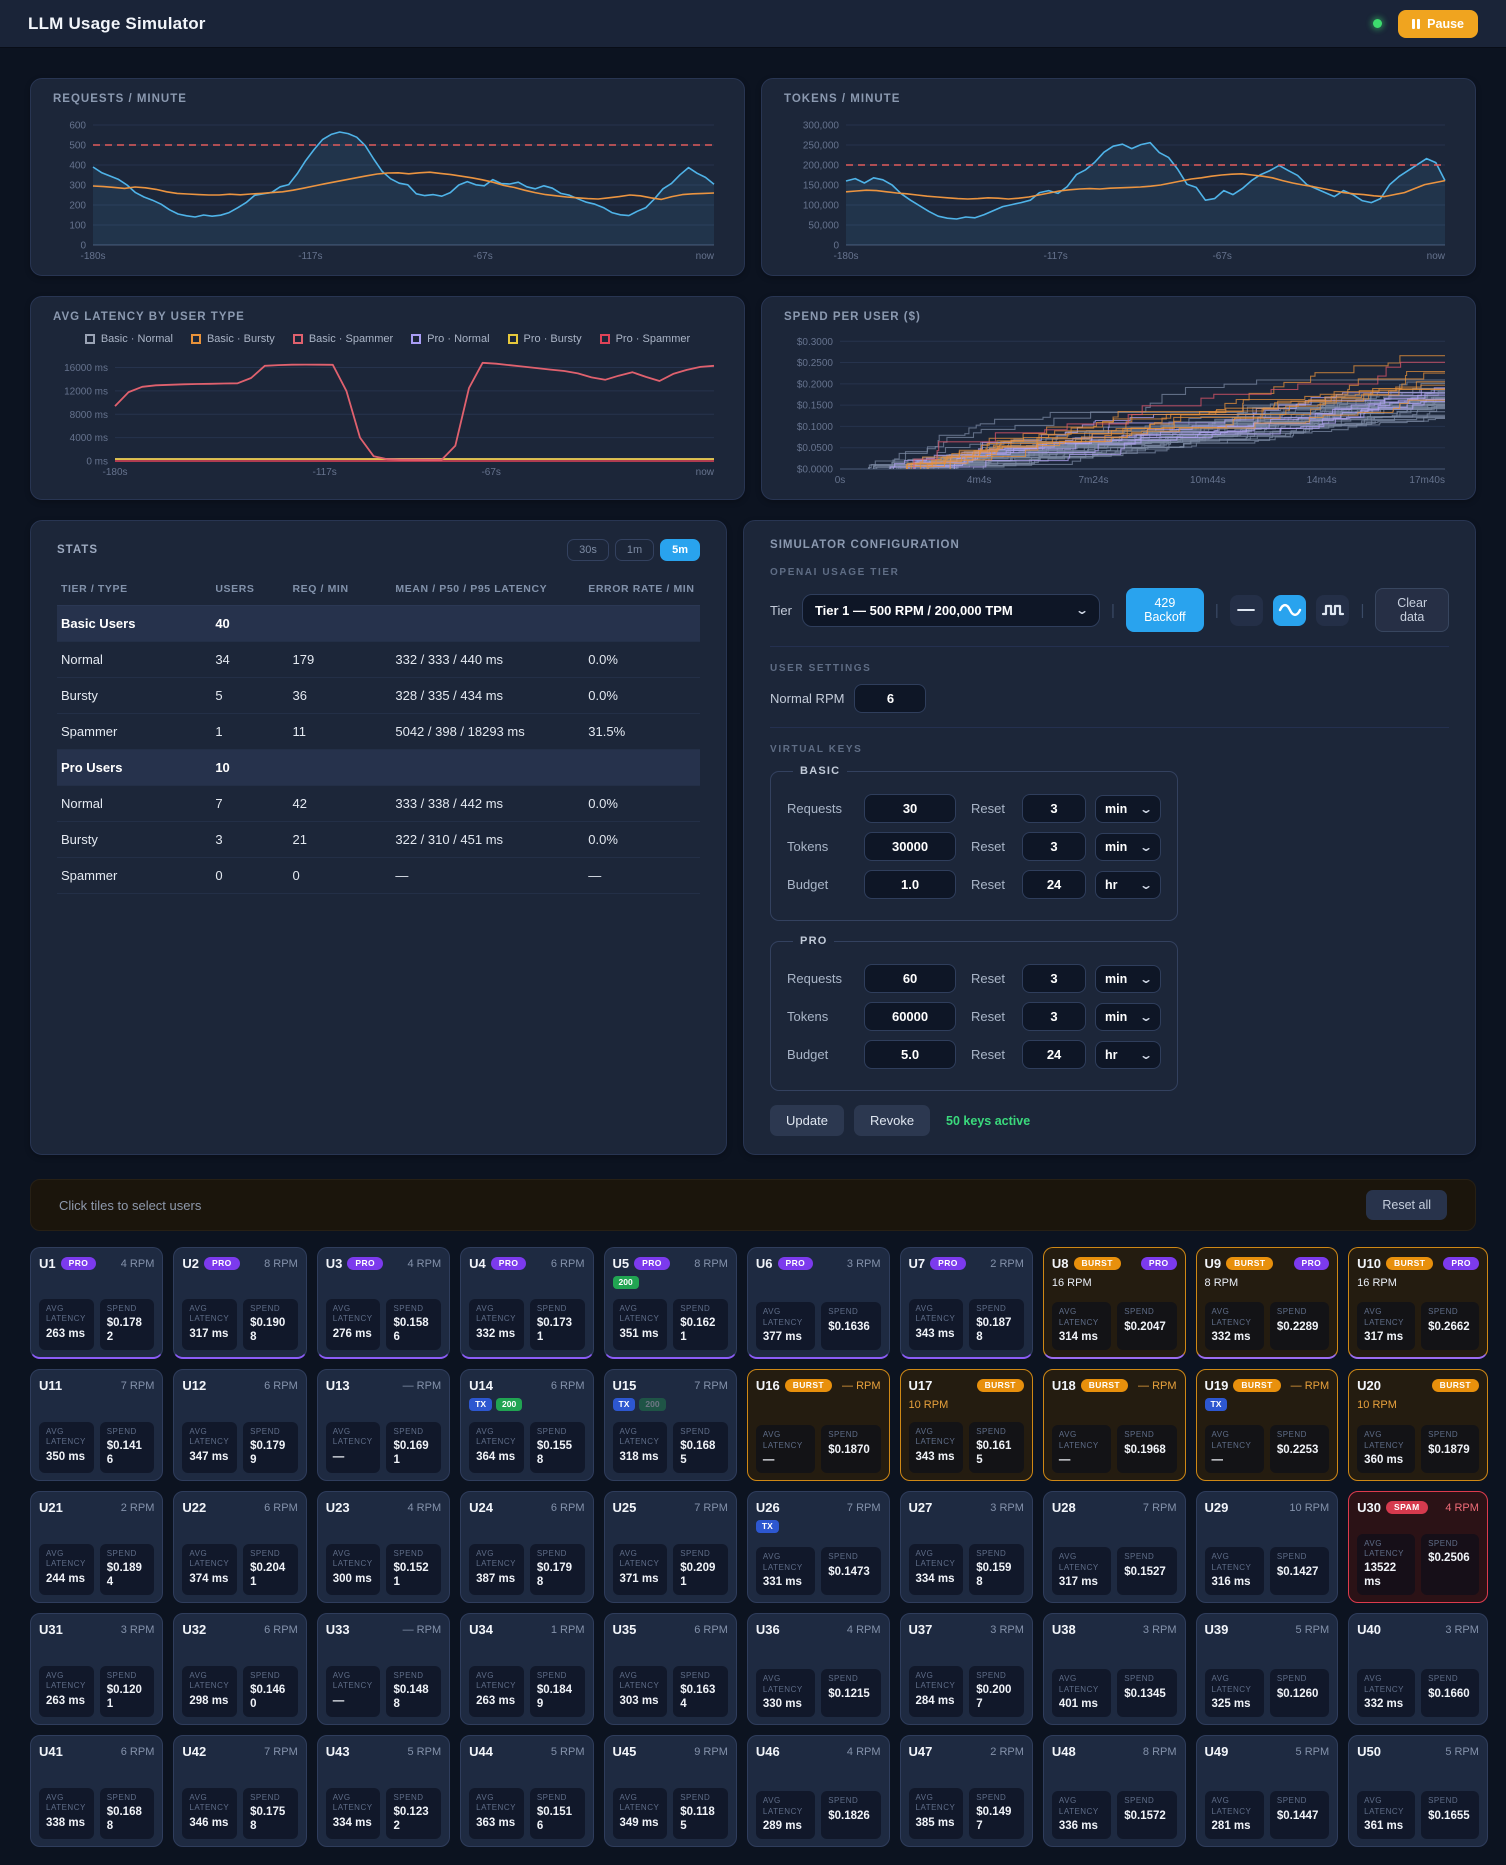  Describe the element at coordinates (127, 1691) in the screenshot. I see `tile-stat-spend: SPEND $0.1201` at that location.